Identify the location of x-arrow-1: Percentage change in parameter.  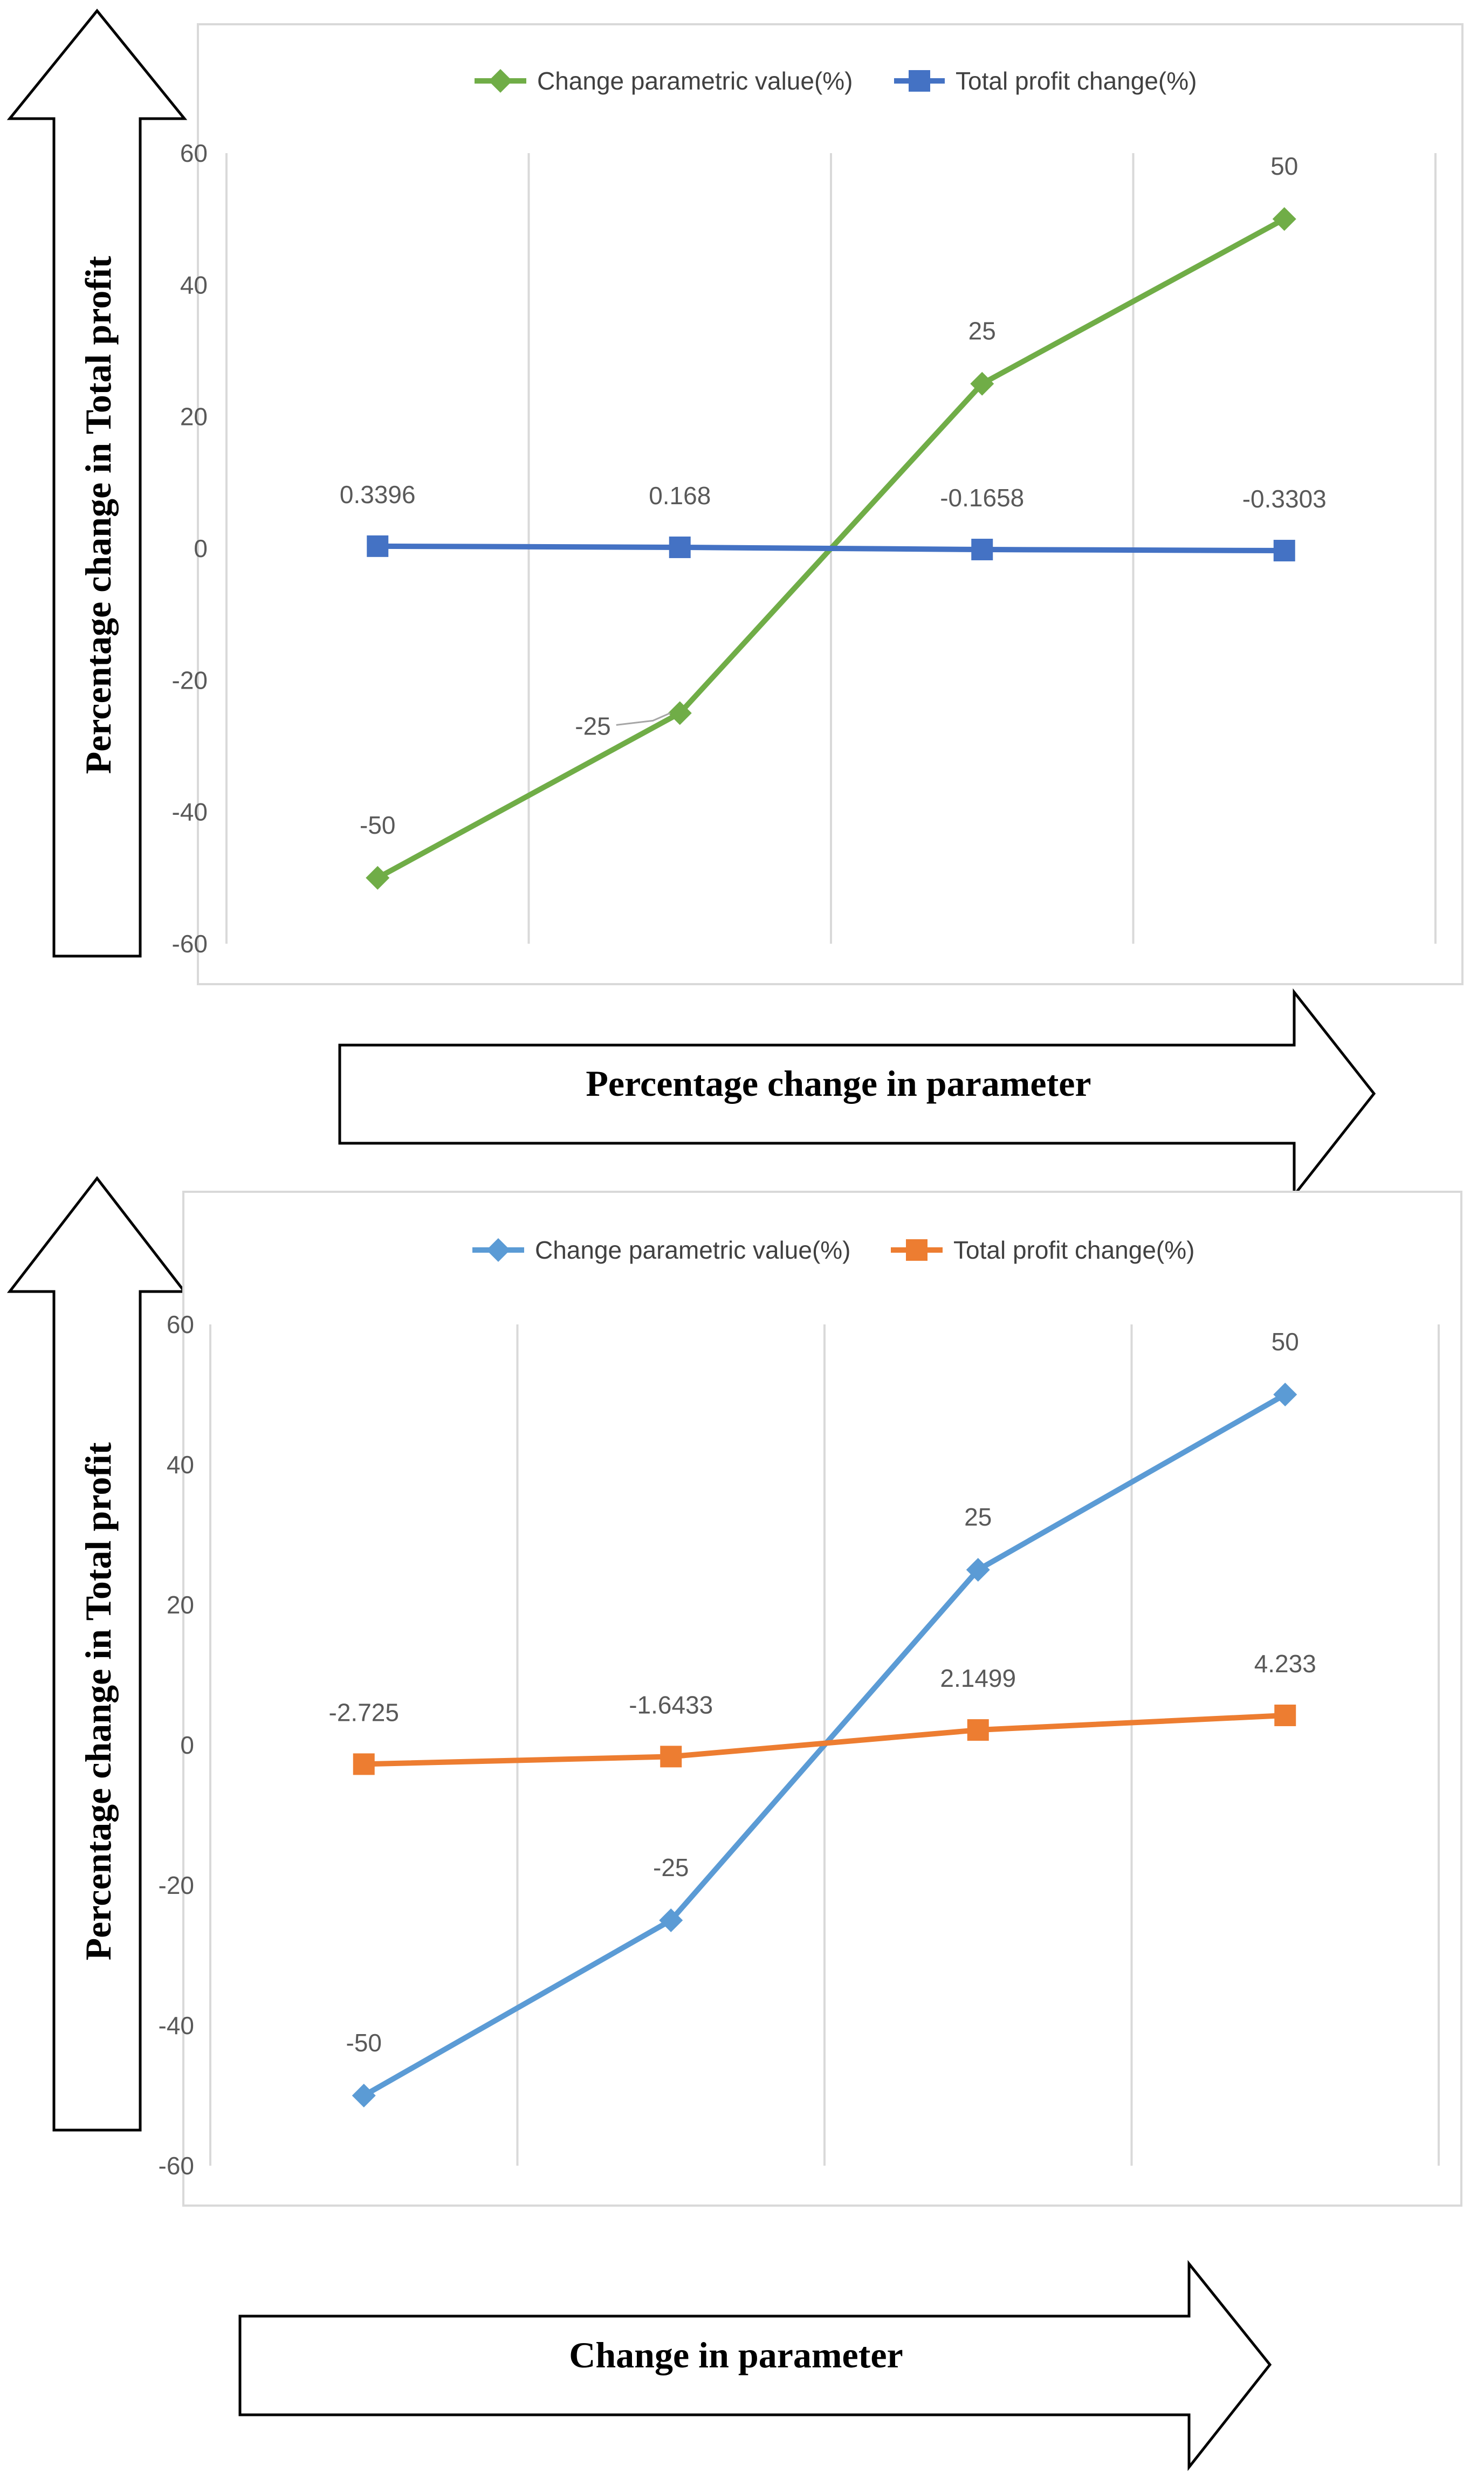
(857, 1093).